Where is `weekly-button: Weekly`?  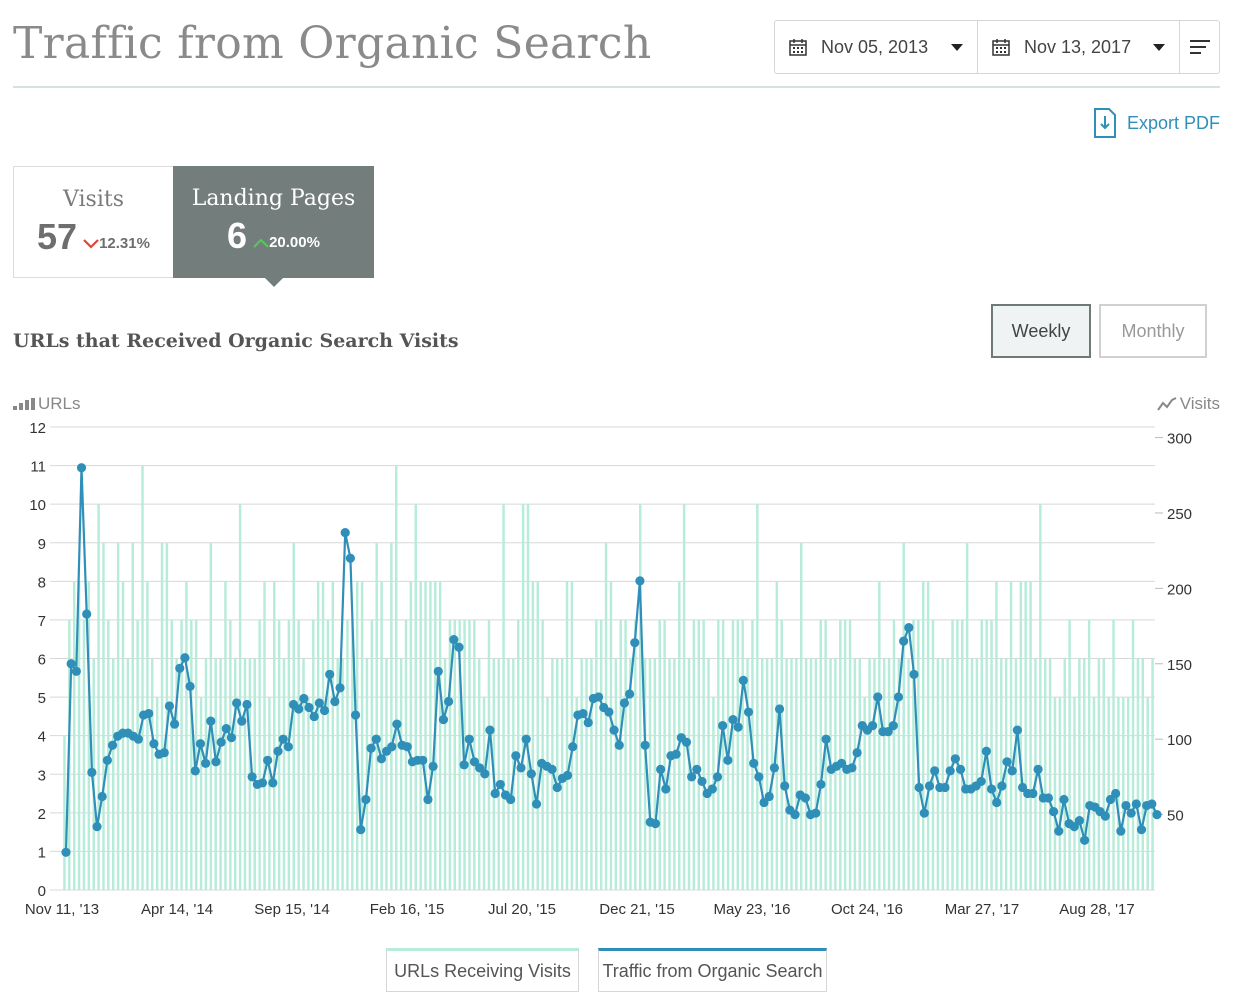
weekly-button: Weekly is located at coordinates (1041, 331).